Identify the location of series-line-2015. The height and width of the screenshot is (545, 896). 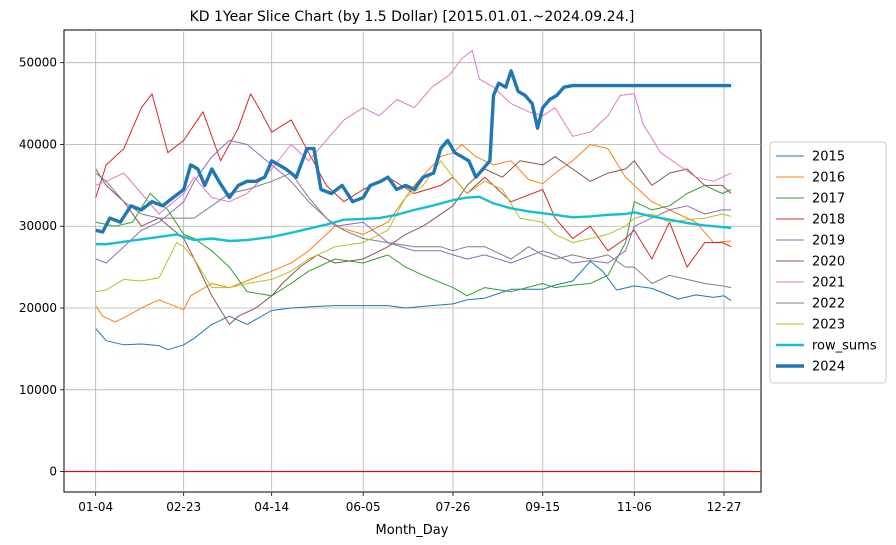
(413, 305).